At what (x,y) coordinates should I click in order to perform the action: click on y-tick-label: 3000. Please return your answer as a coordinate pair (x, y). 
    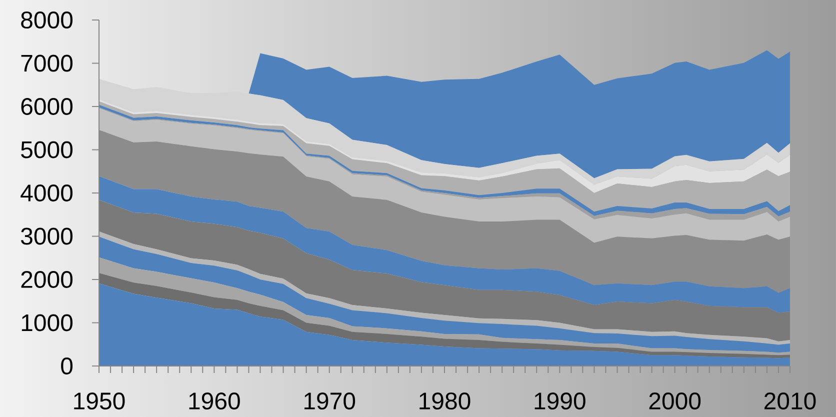
    Looking at the image, I should click on (47, 236).